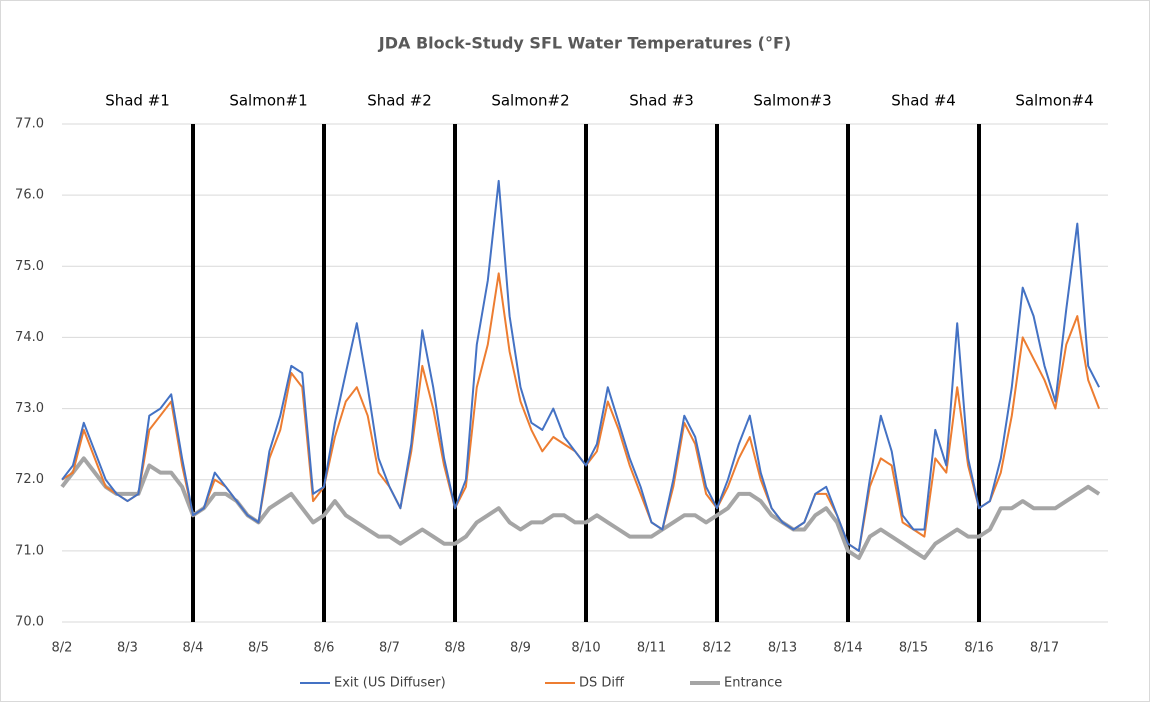 Image resolution: width=1150 pixels, height=702 pixels. What do you see at coordinates (782, 648) in the screenshot?
I see `x-tick-label: 8/13` at bounding box center [782, 648].